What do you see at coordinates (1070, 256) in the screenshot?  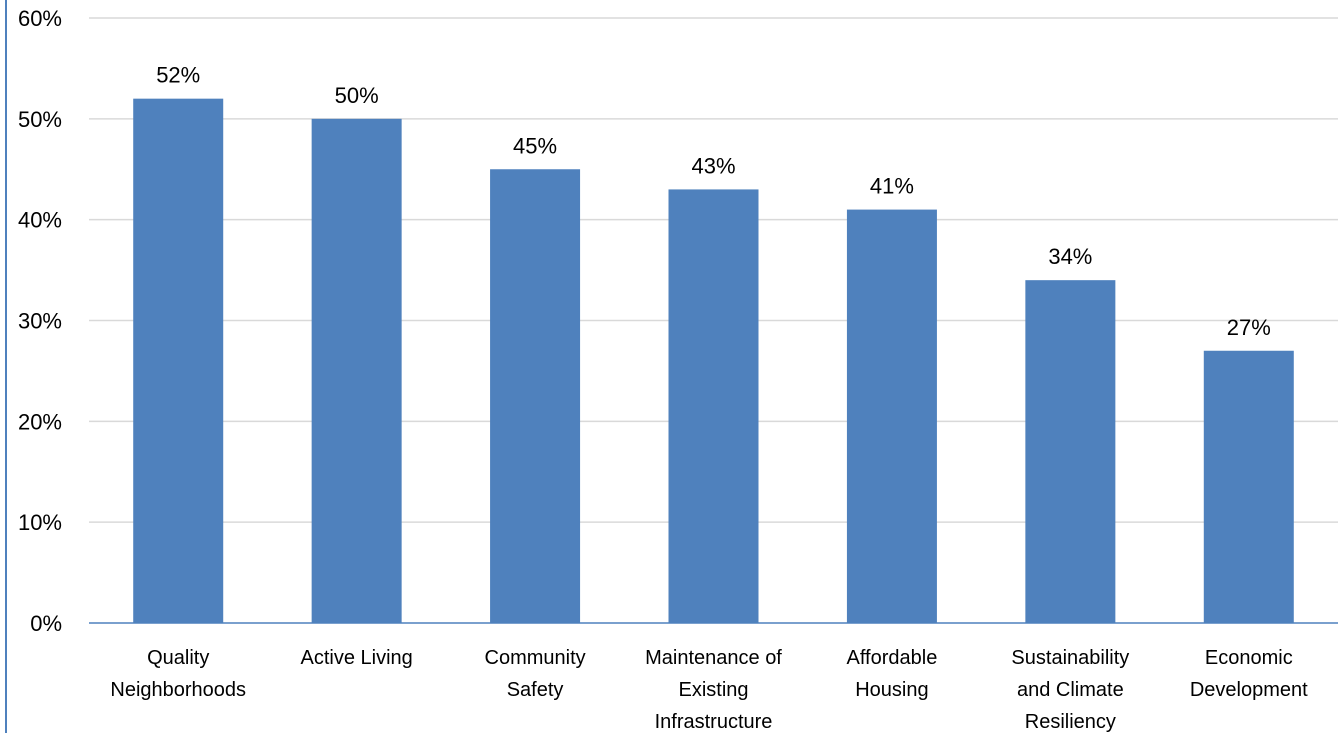 I see `data-label: 34%` at bounding box center [1070, 256].